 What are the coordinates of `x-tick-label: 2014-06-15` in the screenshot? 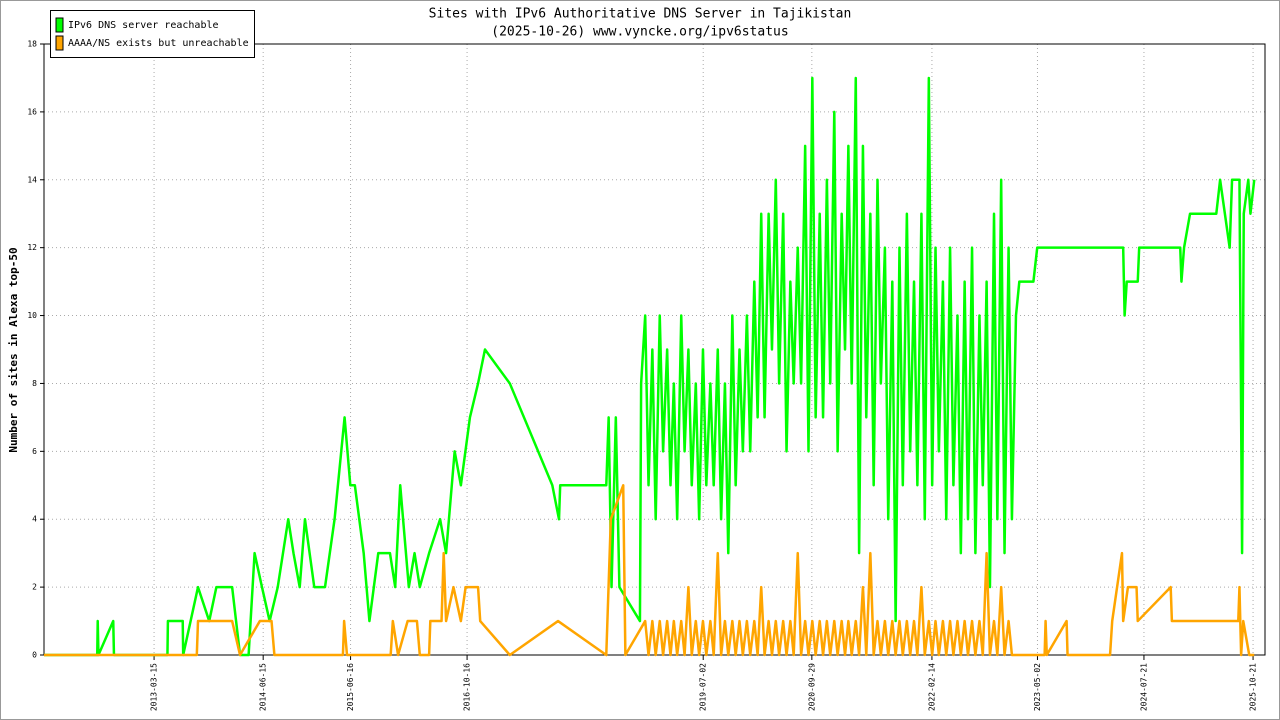 It's located at (263, 687).